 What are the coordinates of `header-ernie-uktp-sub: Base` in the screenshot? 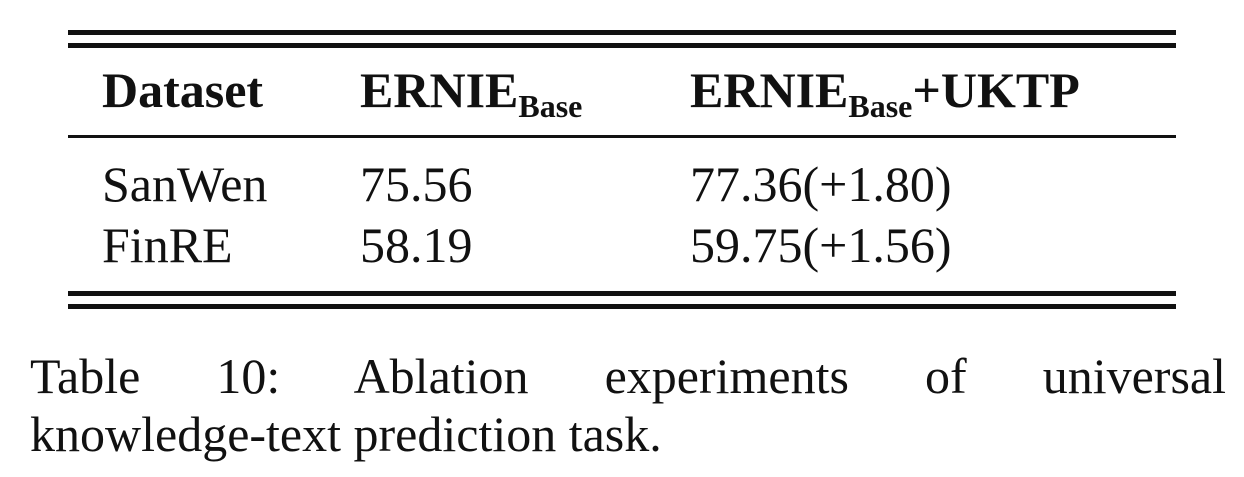 It's located at (880, 106).